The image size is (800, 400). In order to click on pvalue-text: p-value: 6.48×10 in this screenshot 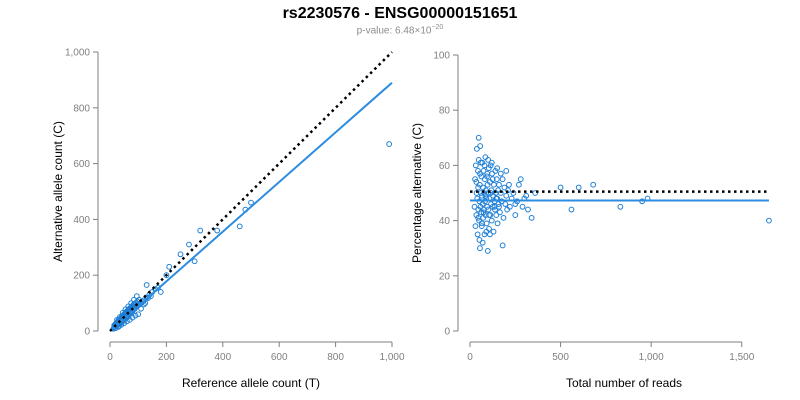, I will do `click(394, 31)`.